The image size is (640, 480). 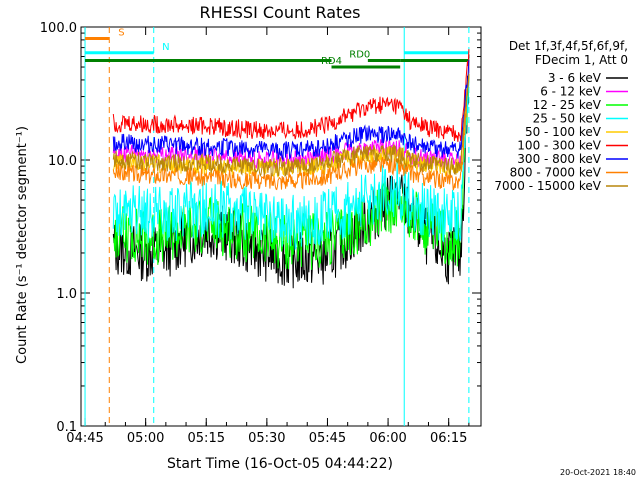 What do you see at coordinates (62, 161) in the screenshot?
I see `y-tick-label: 10.0` at bounding box center [62, 161].